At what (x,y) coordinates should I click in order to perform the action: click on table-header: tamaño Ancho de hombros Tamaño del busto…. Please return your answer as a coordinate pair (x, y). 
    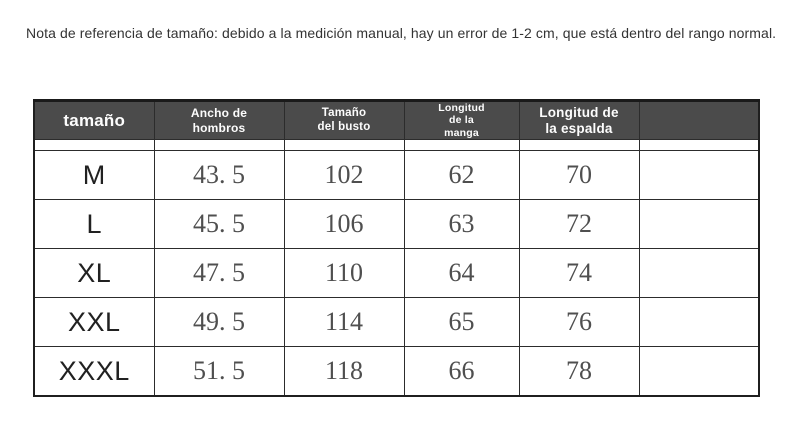
    Looking at the image, I should click on (396, 125).